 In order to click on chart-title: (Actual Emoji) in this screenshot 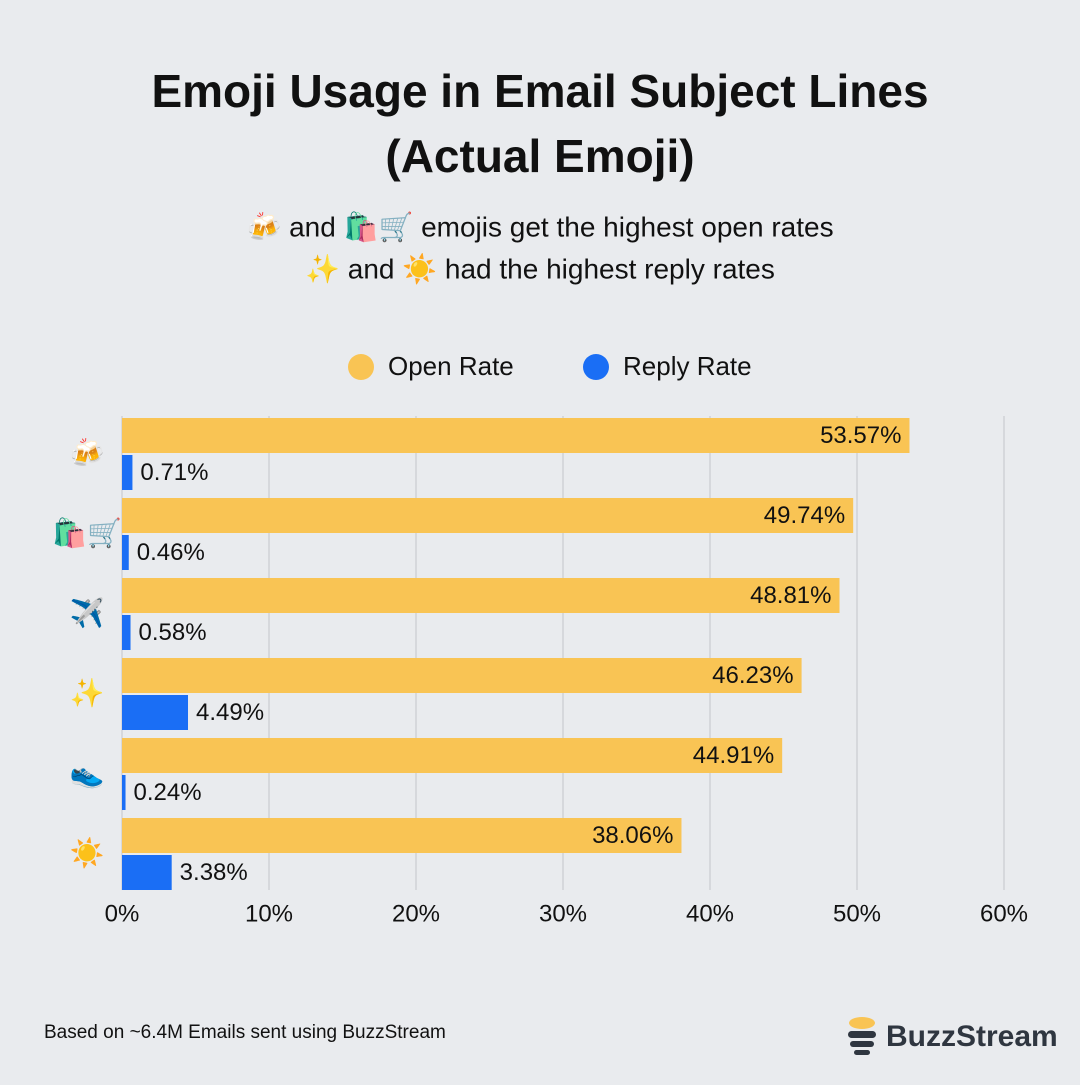, I will do `click(539, 156)`.